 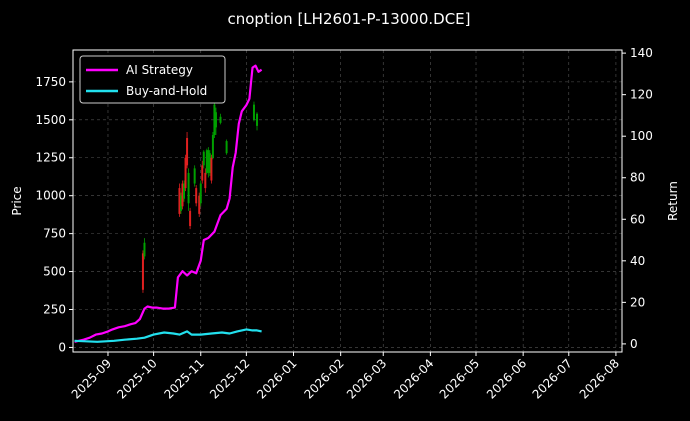 What do you see at coordinates (637, 261) in the screenshot?
I see `y-right-tick-label: 40` at bounding box center [637, 261].